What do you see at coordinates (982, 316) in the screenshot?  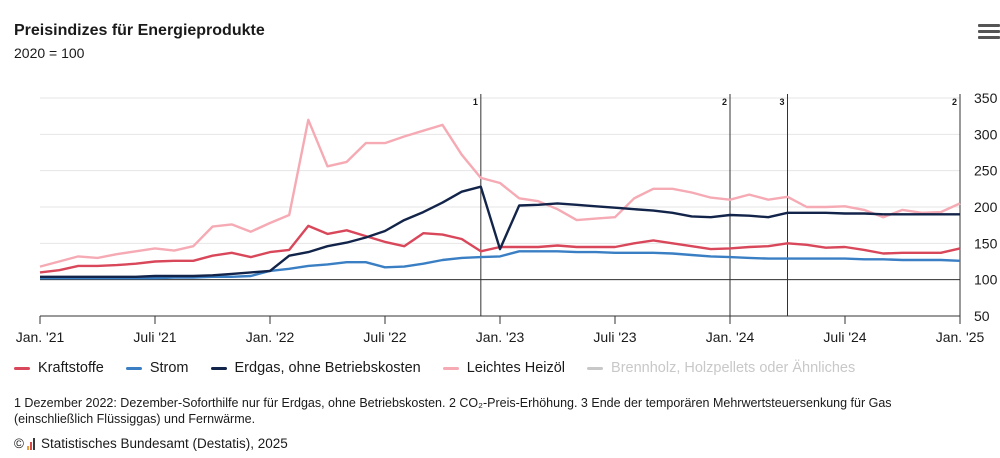 I see `y-tick-label: 50` at bounding box center [982, 316].